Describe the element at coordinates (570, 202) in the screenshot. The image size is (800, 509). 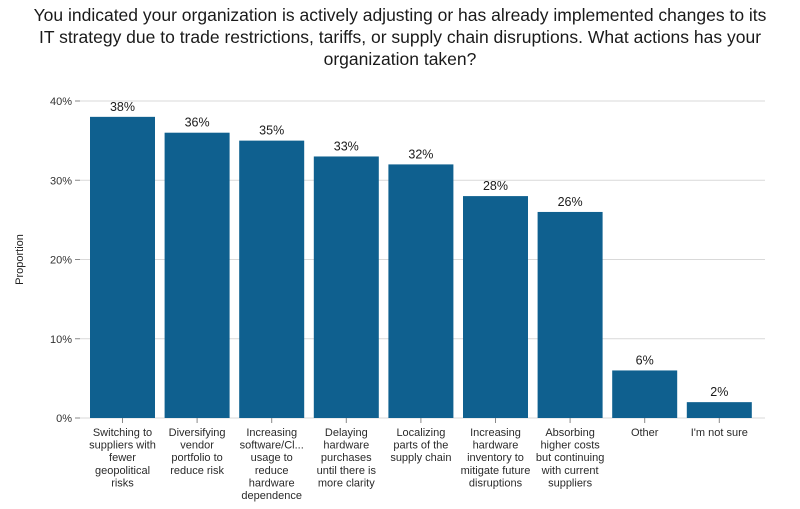
I see `data-label: 26%` at that location.